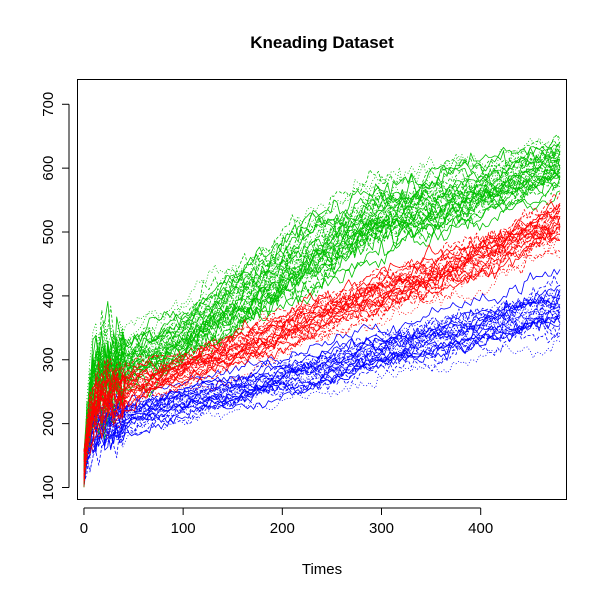 This screenshot has width=607, height=598. I want to click on y-tick-label: 300, so click(48, 359).